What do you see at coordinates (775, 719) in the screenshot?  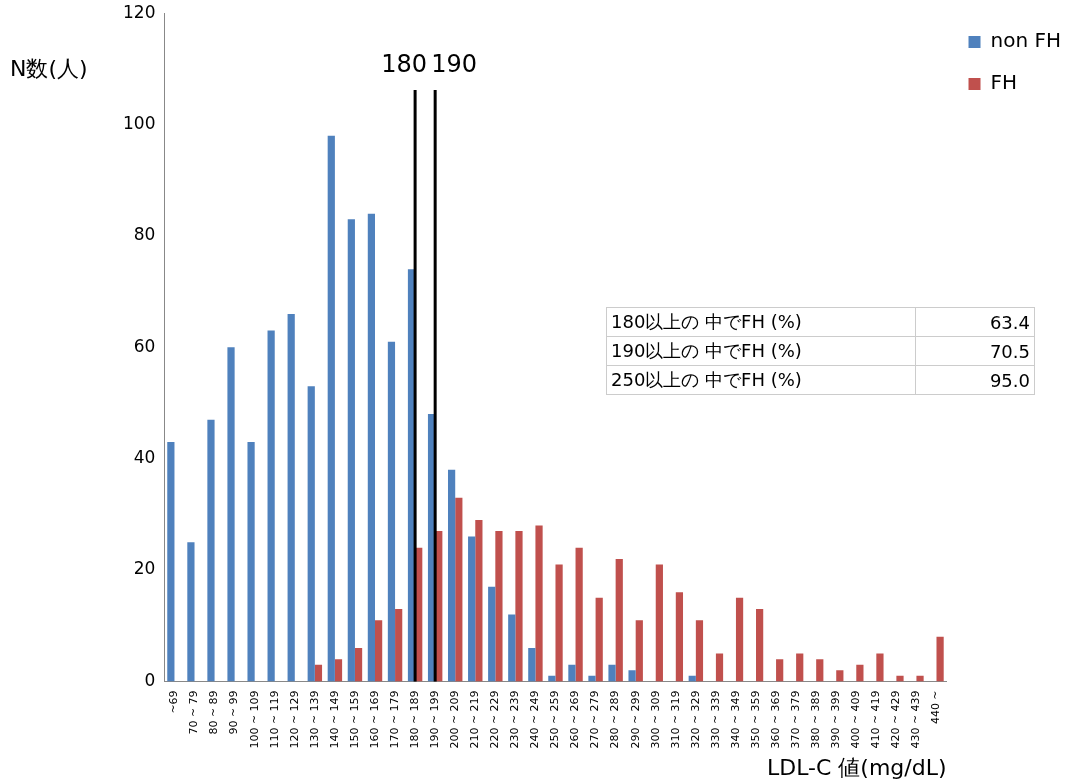 I see `x-tick-label: 360 ~ 369` at bounding box center [775, 719].